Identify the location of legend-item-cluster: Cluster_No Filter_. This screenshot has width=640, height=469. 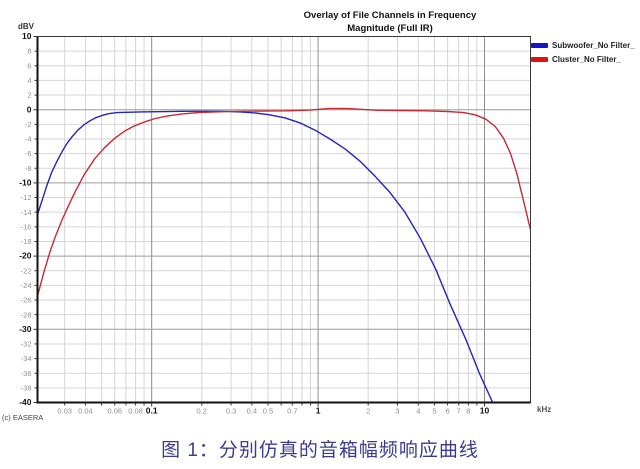
(583, 59).